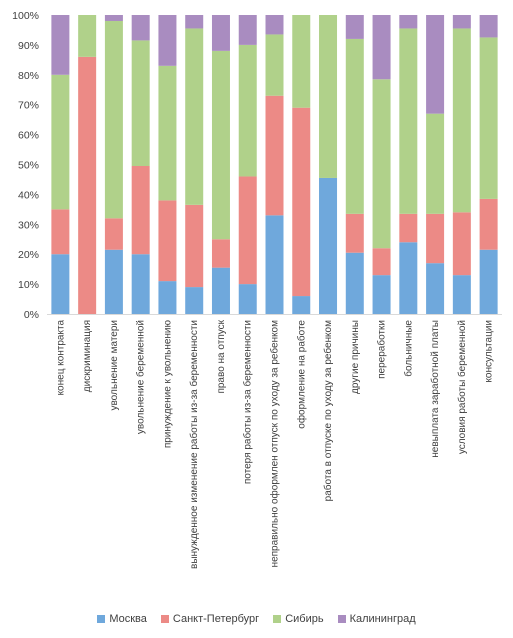 This screenshot has height=638, width=513. What do you see at coordinates (114, 365) in the screenshot?
I see `x-tick-label: увольнение матери` at bounding box center [114, 365].